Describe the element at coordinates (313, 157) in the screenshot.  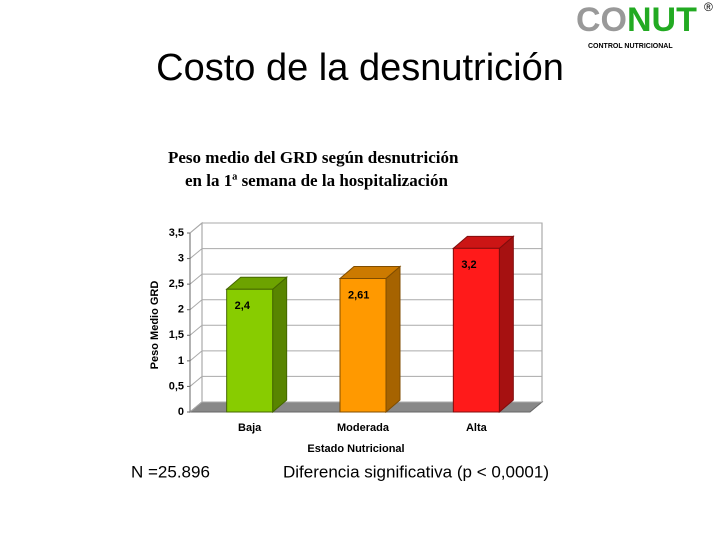
I see `chart-title: Peso medio del GRD según desnutrición` at that location.